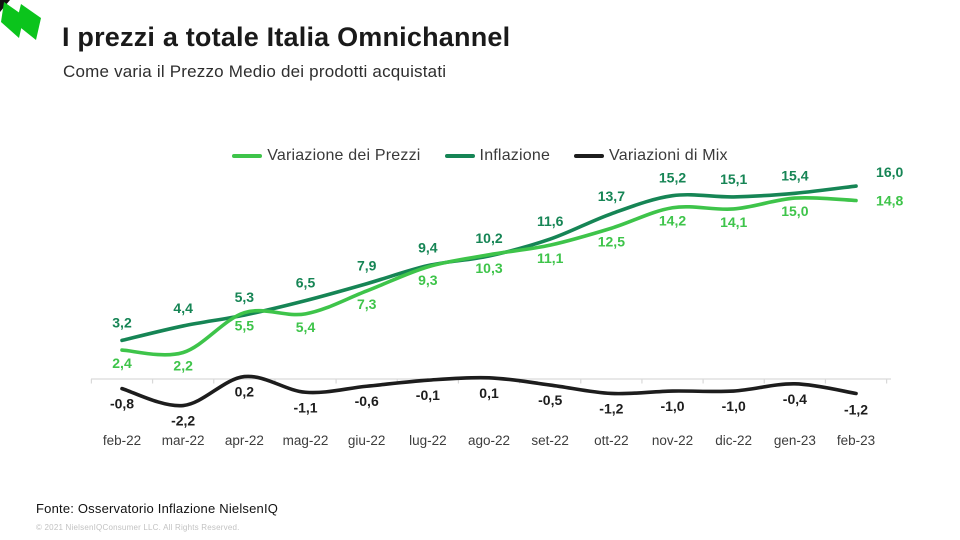  Describe the element at coordinates (611, 241) in the screenshot. I see `data-label: 12,5` at that location.